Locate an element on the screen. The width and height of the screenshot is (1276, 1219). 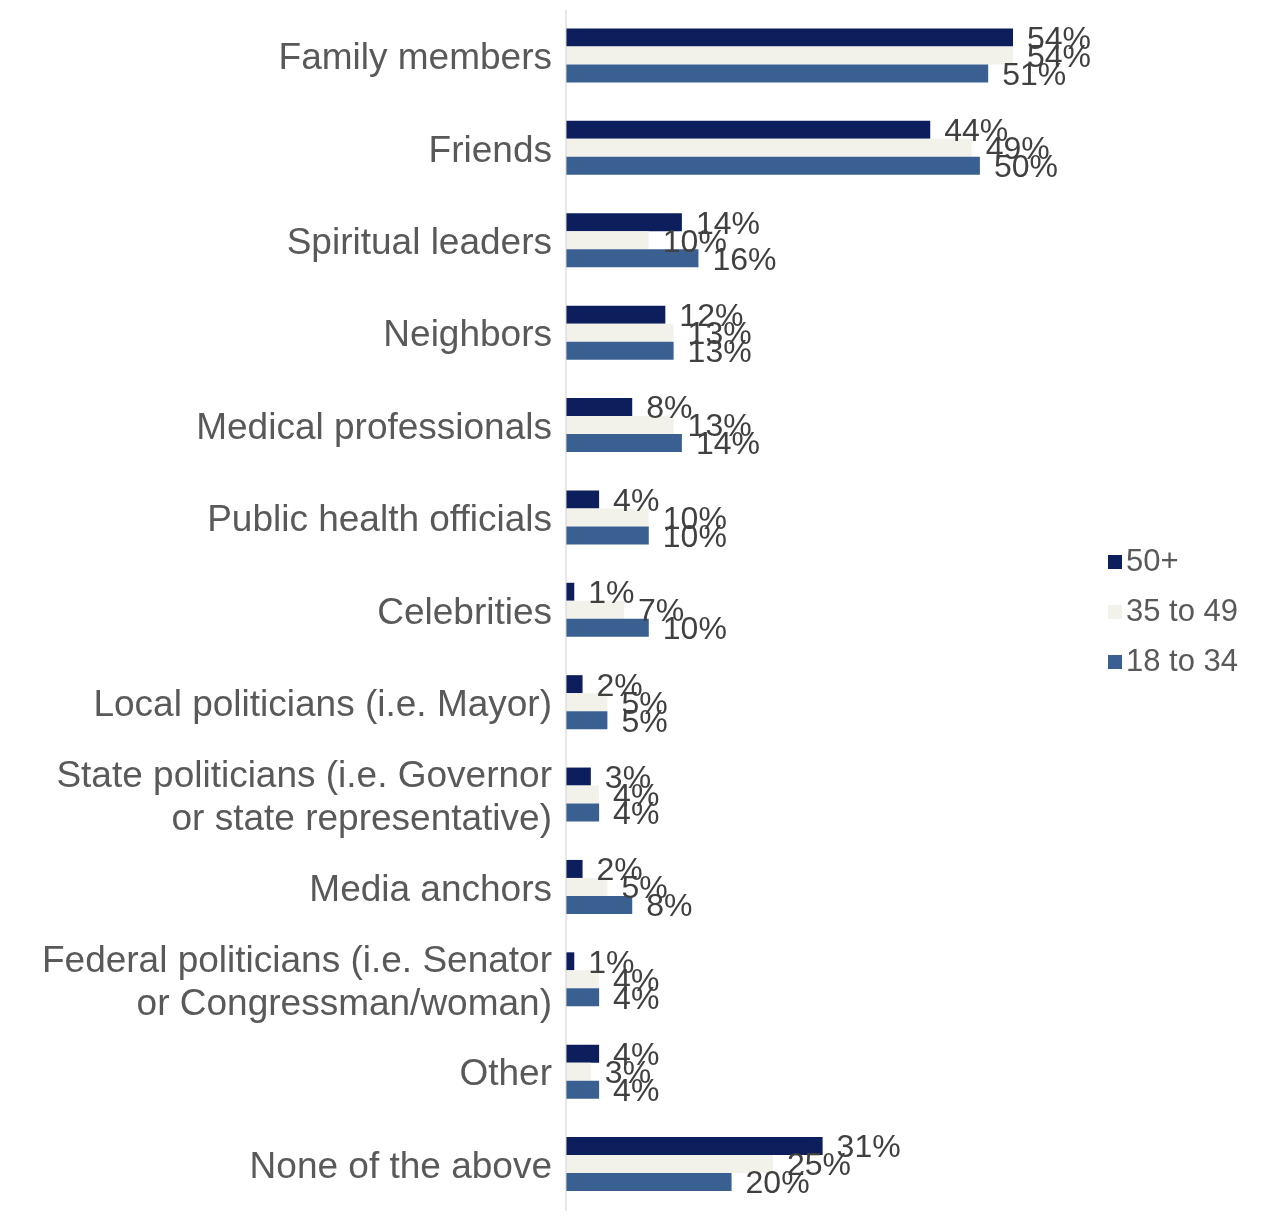
y-tick-label: Media anchors is located at coordinates (430, 888).